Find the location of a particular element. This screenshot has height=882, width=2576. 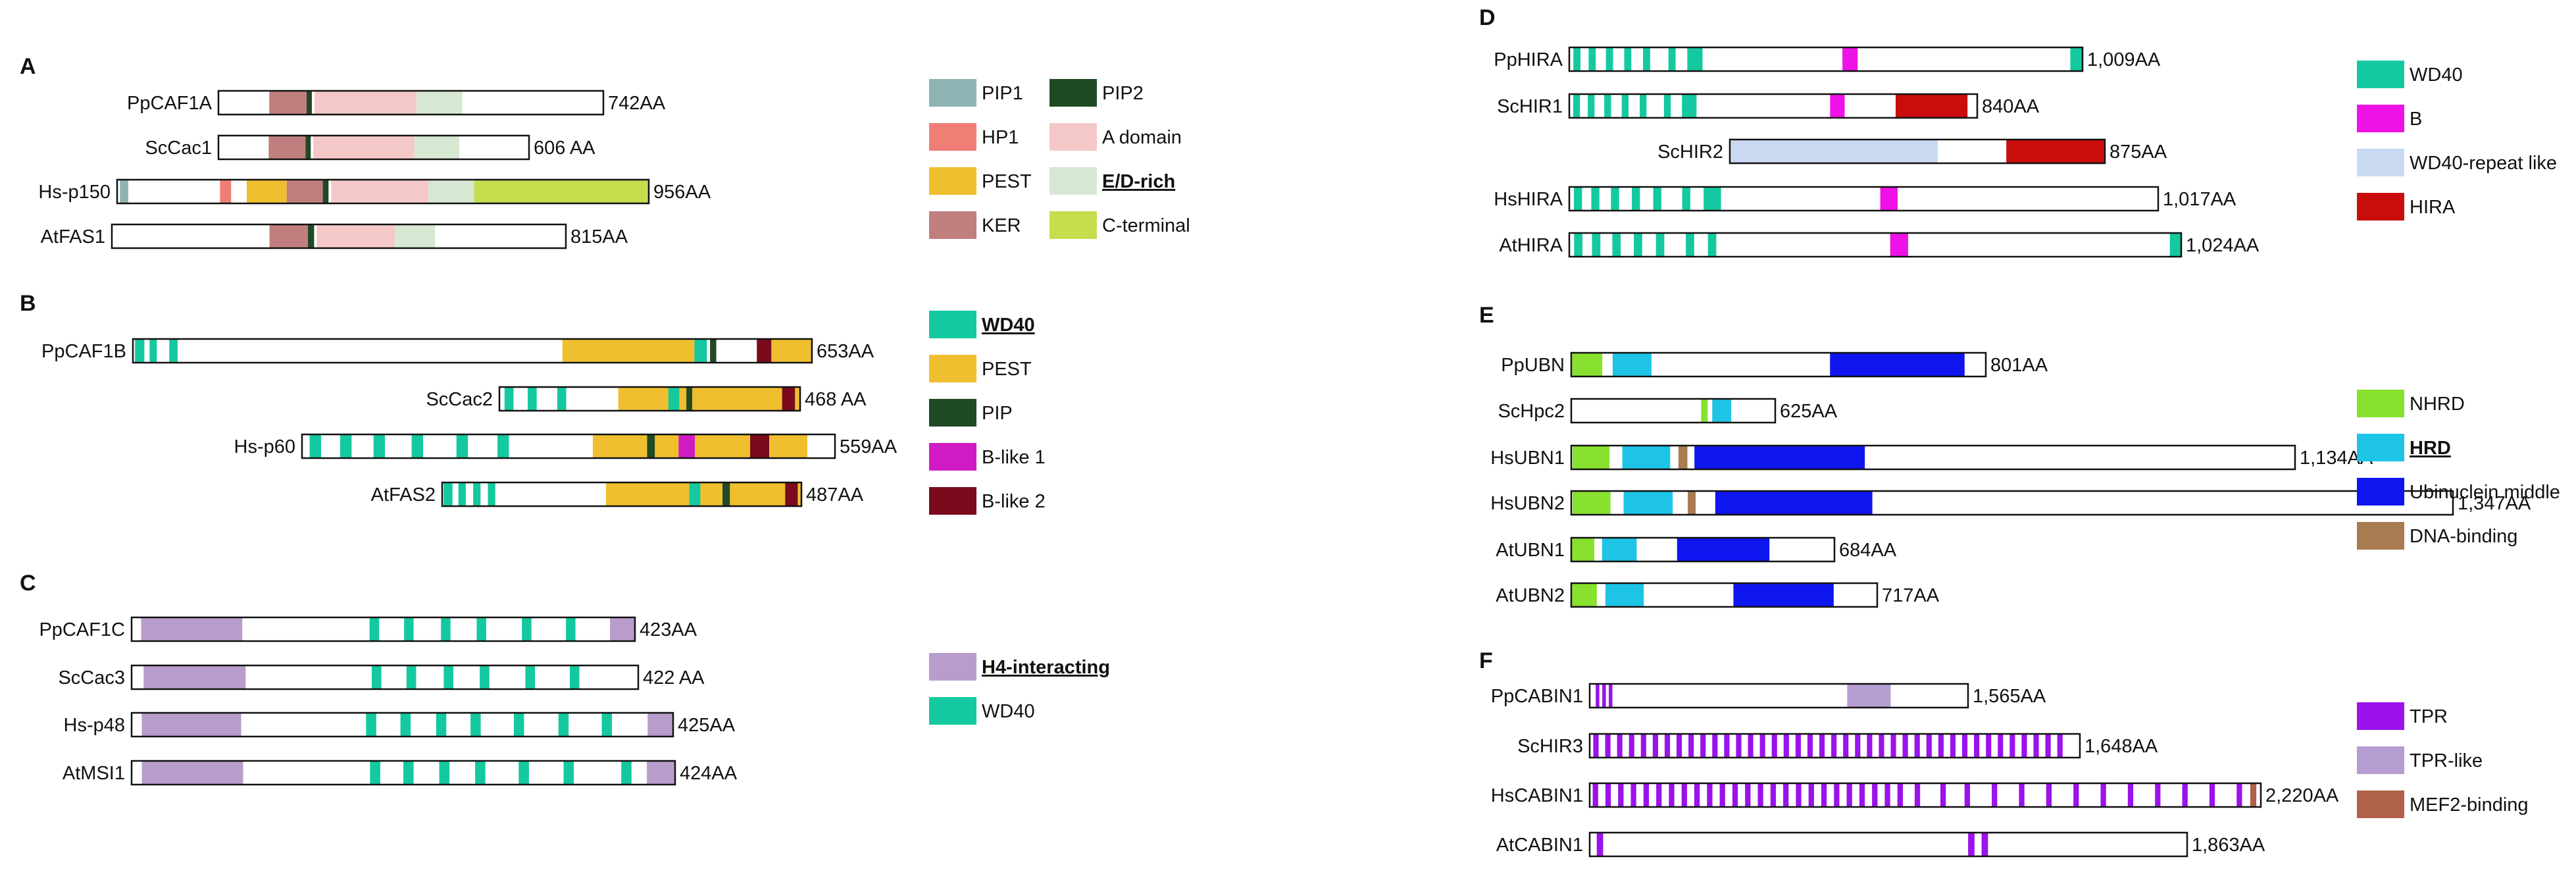

protein-row-atubn2: AtUBN2 717AA is located at coordinates (1718, 595).